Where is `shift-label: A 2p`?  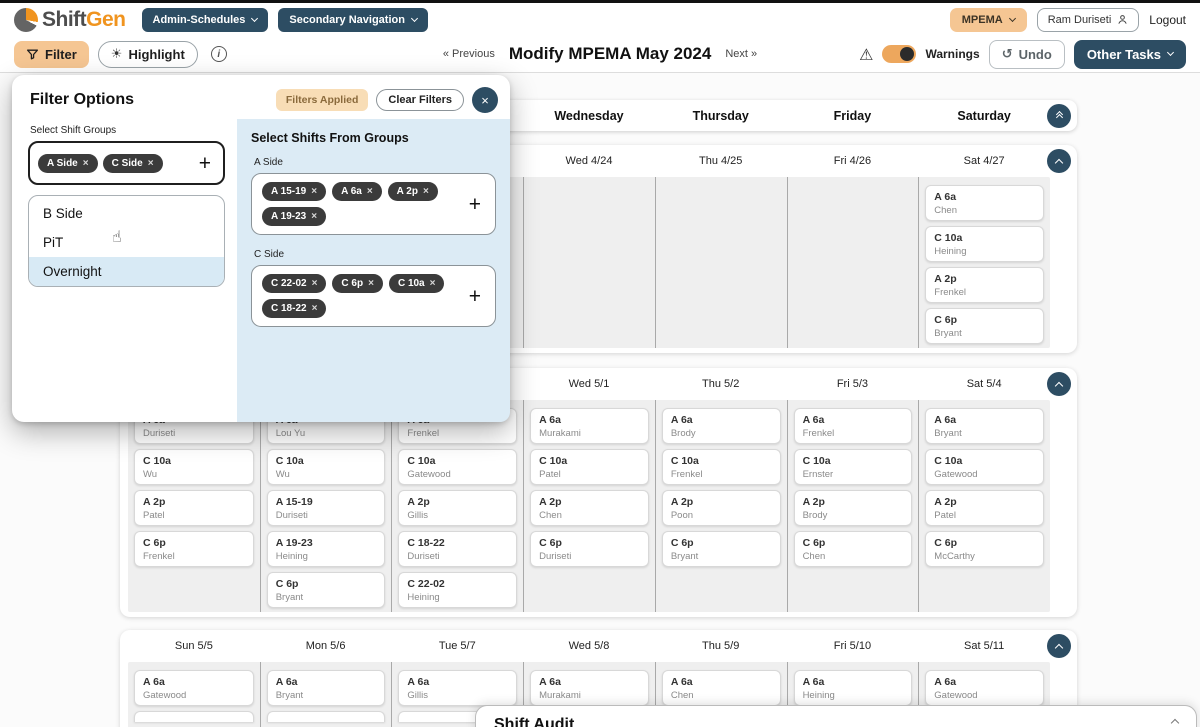
shift-label: A 2p is located at coordinates (550, 502).